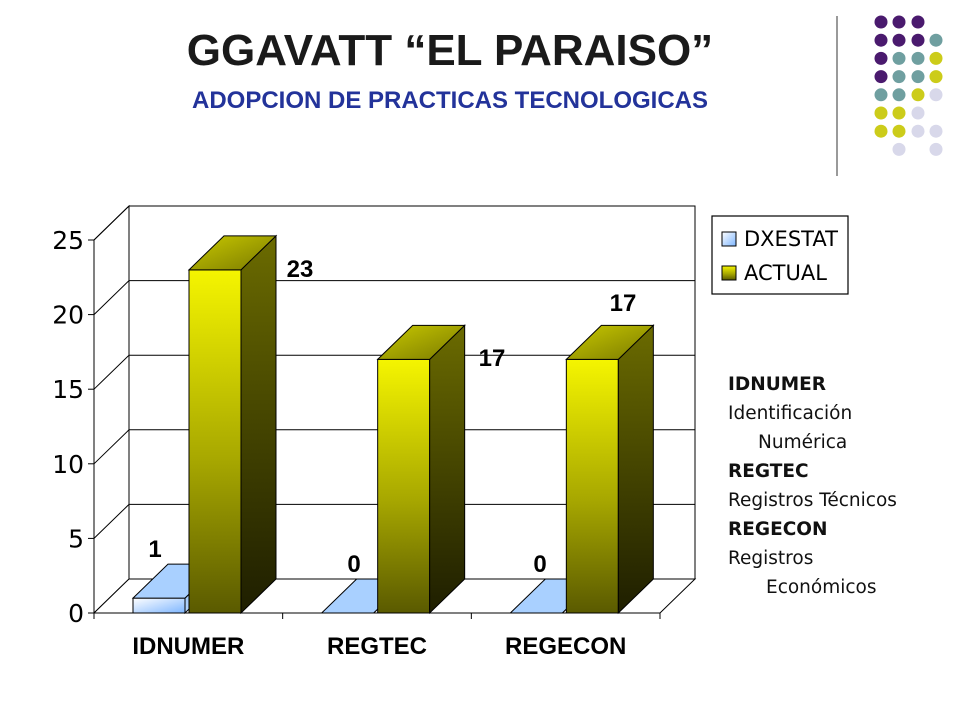  I want to click on bar-actual-regtec, so click(421, 469).